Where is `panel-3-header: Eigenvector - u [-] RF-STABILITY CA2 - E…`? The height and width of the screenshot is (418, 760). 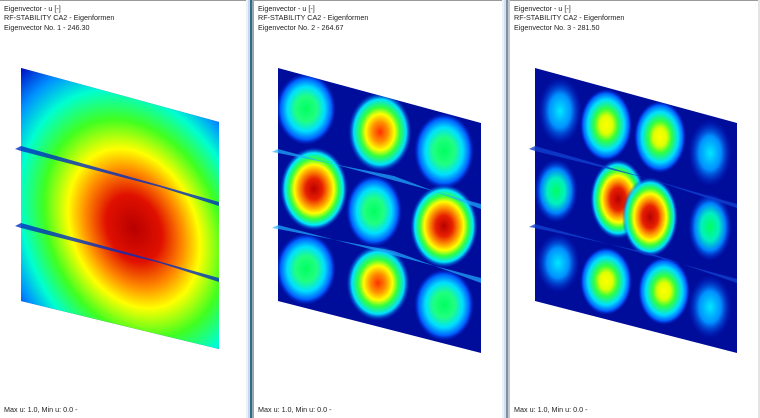
panel-3-header: Eigenvector - u [-] RF-STABILITY CA2 - E… is located at coordinates (569, 18).